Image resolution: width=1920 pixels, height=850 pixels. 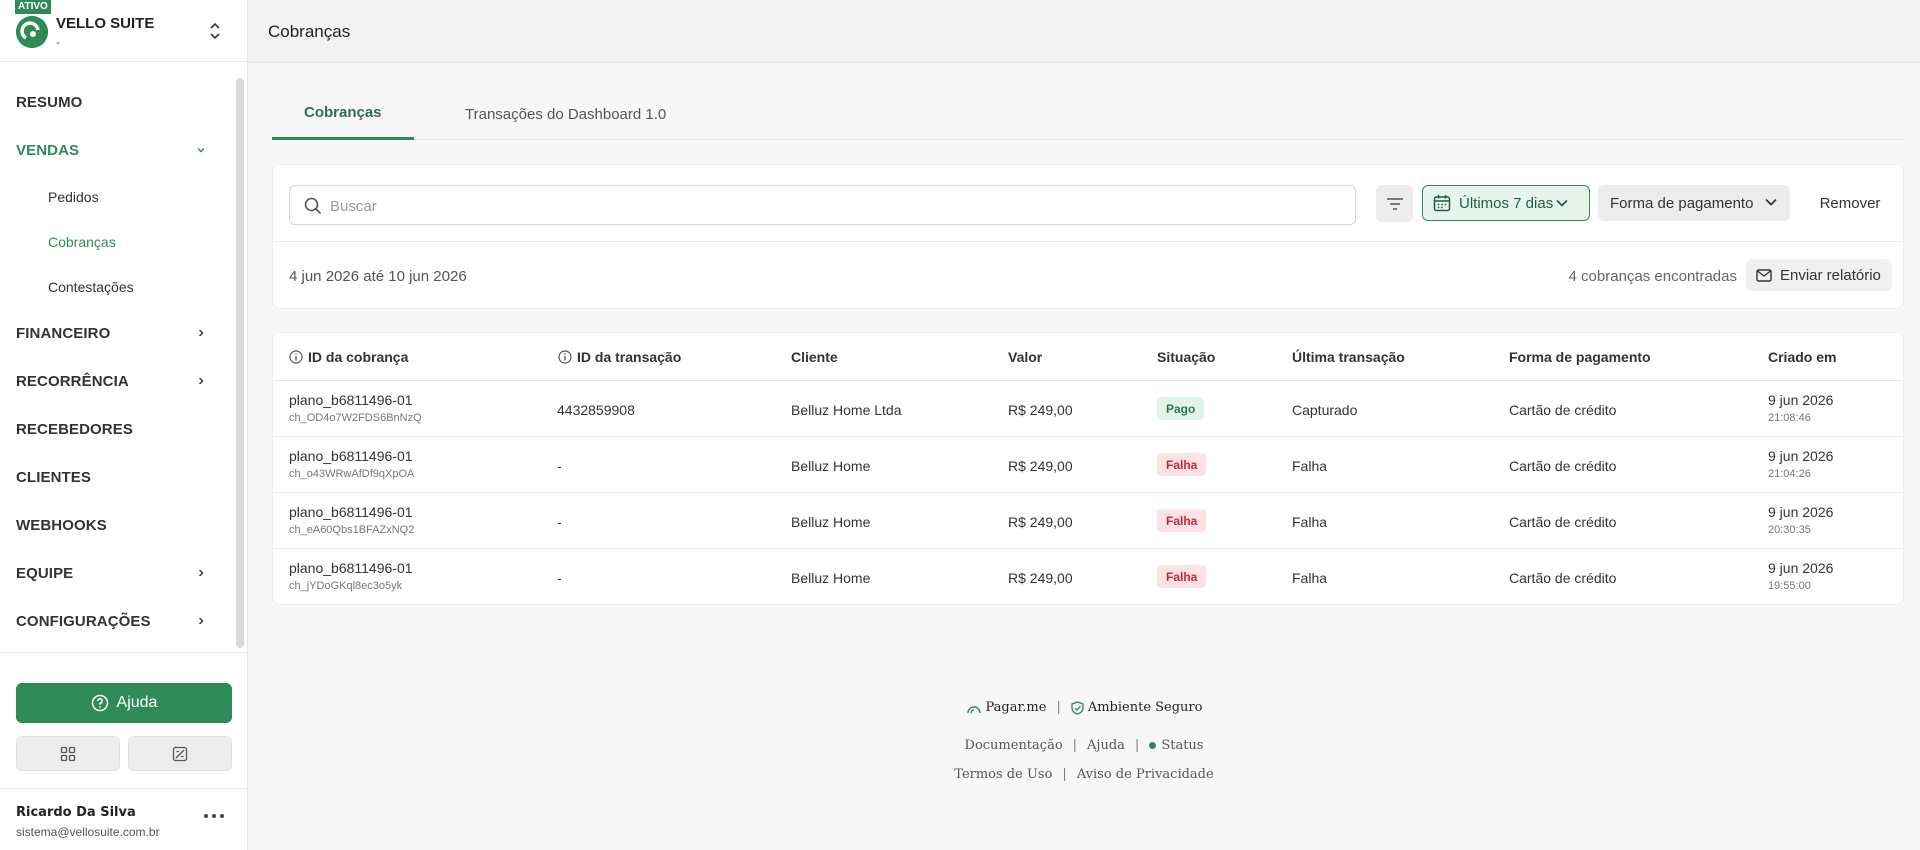 I want to click on status-link: Status, so click(x=1176, y=745).